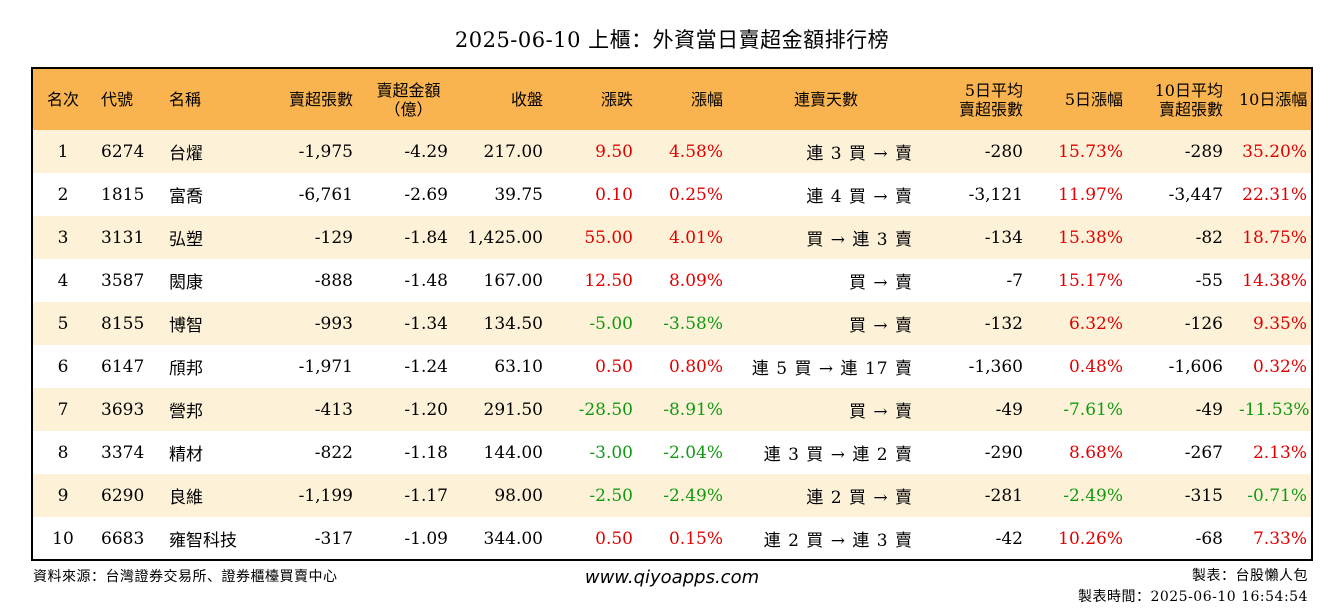 The height and width of the screenshot is (612, 1344). Describe the element at coordinates (1279, 452) in the screenshot. I see `cell-pct10: 2.13%` at that location.